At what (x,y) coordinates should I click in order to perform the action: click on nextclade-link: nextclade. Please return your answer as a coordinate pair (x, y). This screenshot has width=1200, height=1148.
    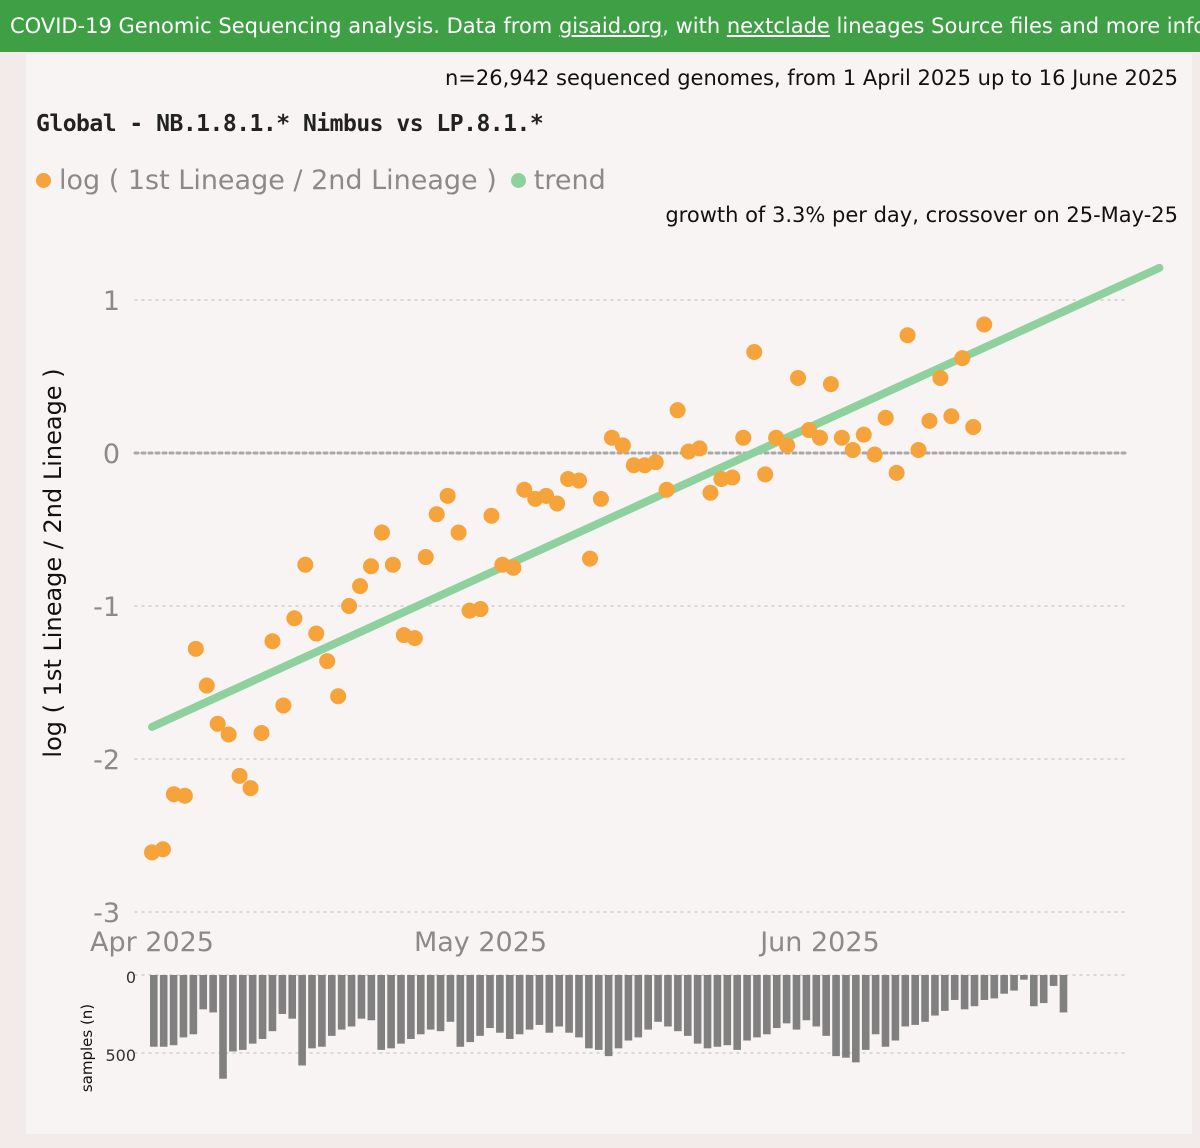
    Looking at the image, I should click on (778, 26).